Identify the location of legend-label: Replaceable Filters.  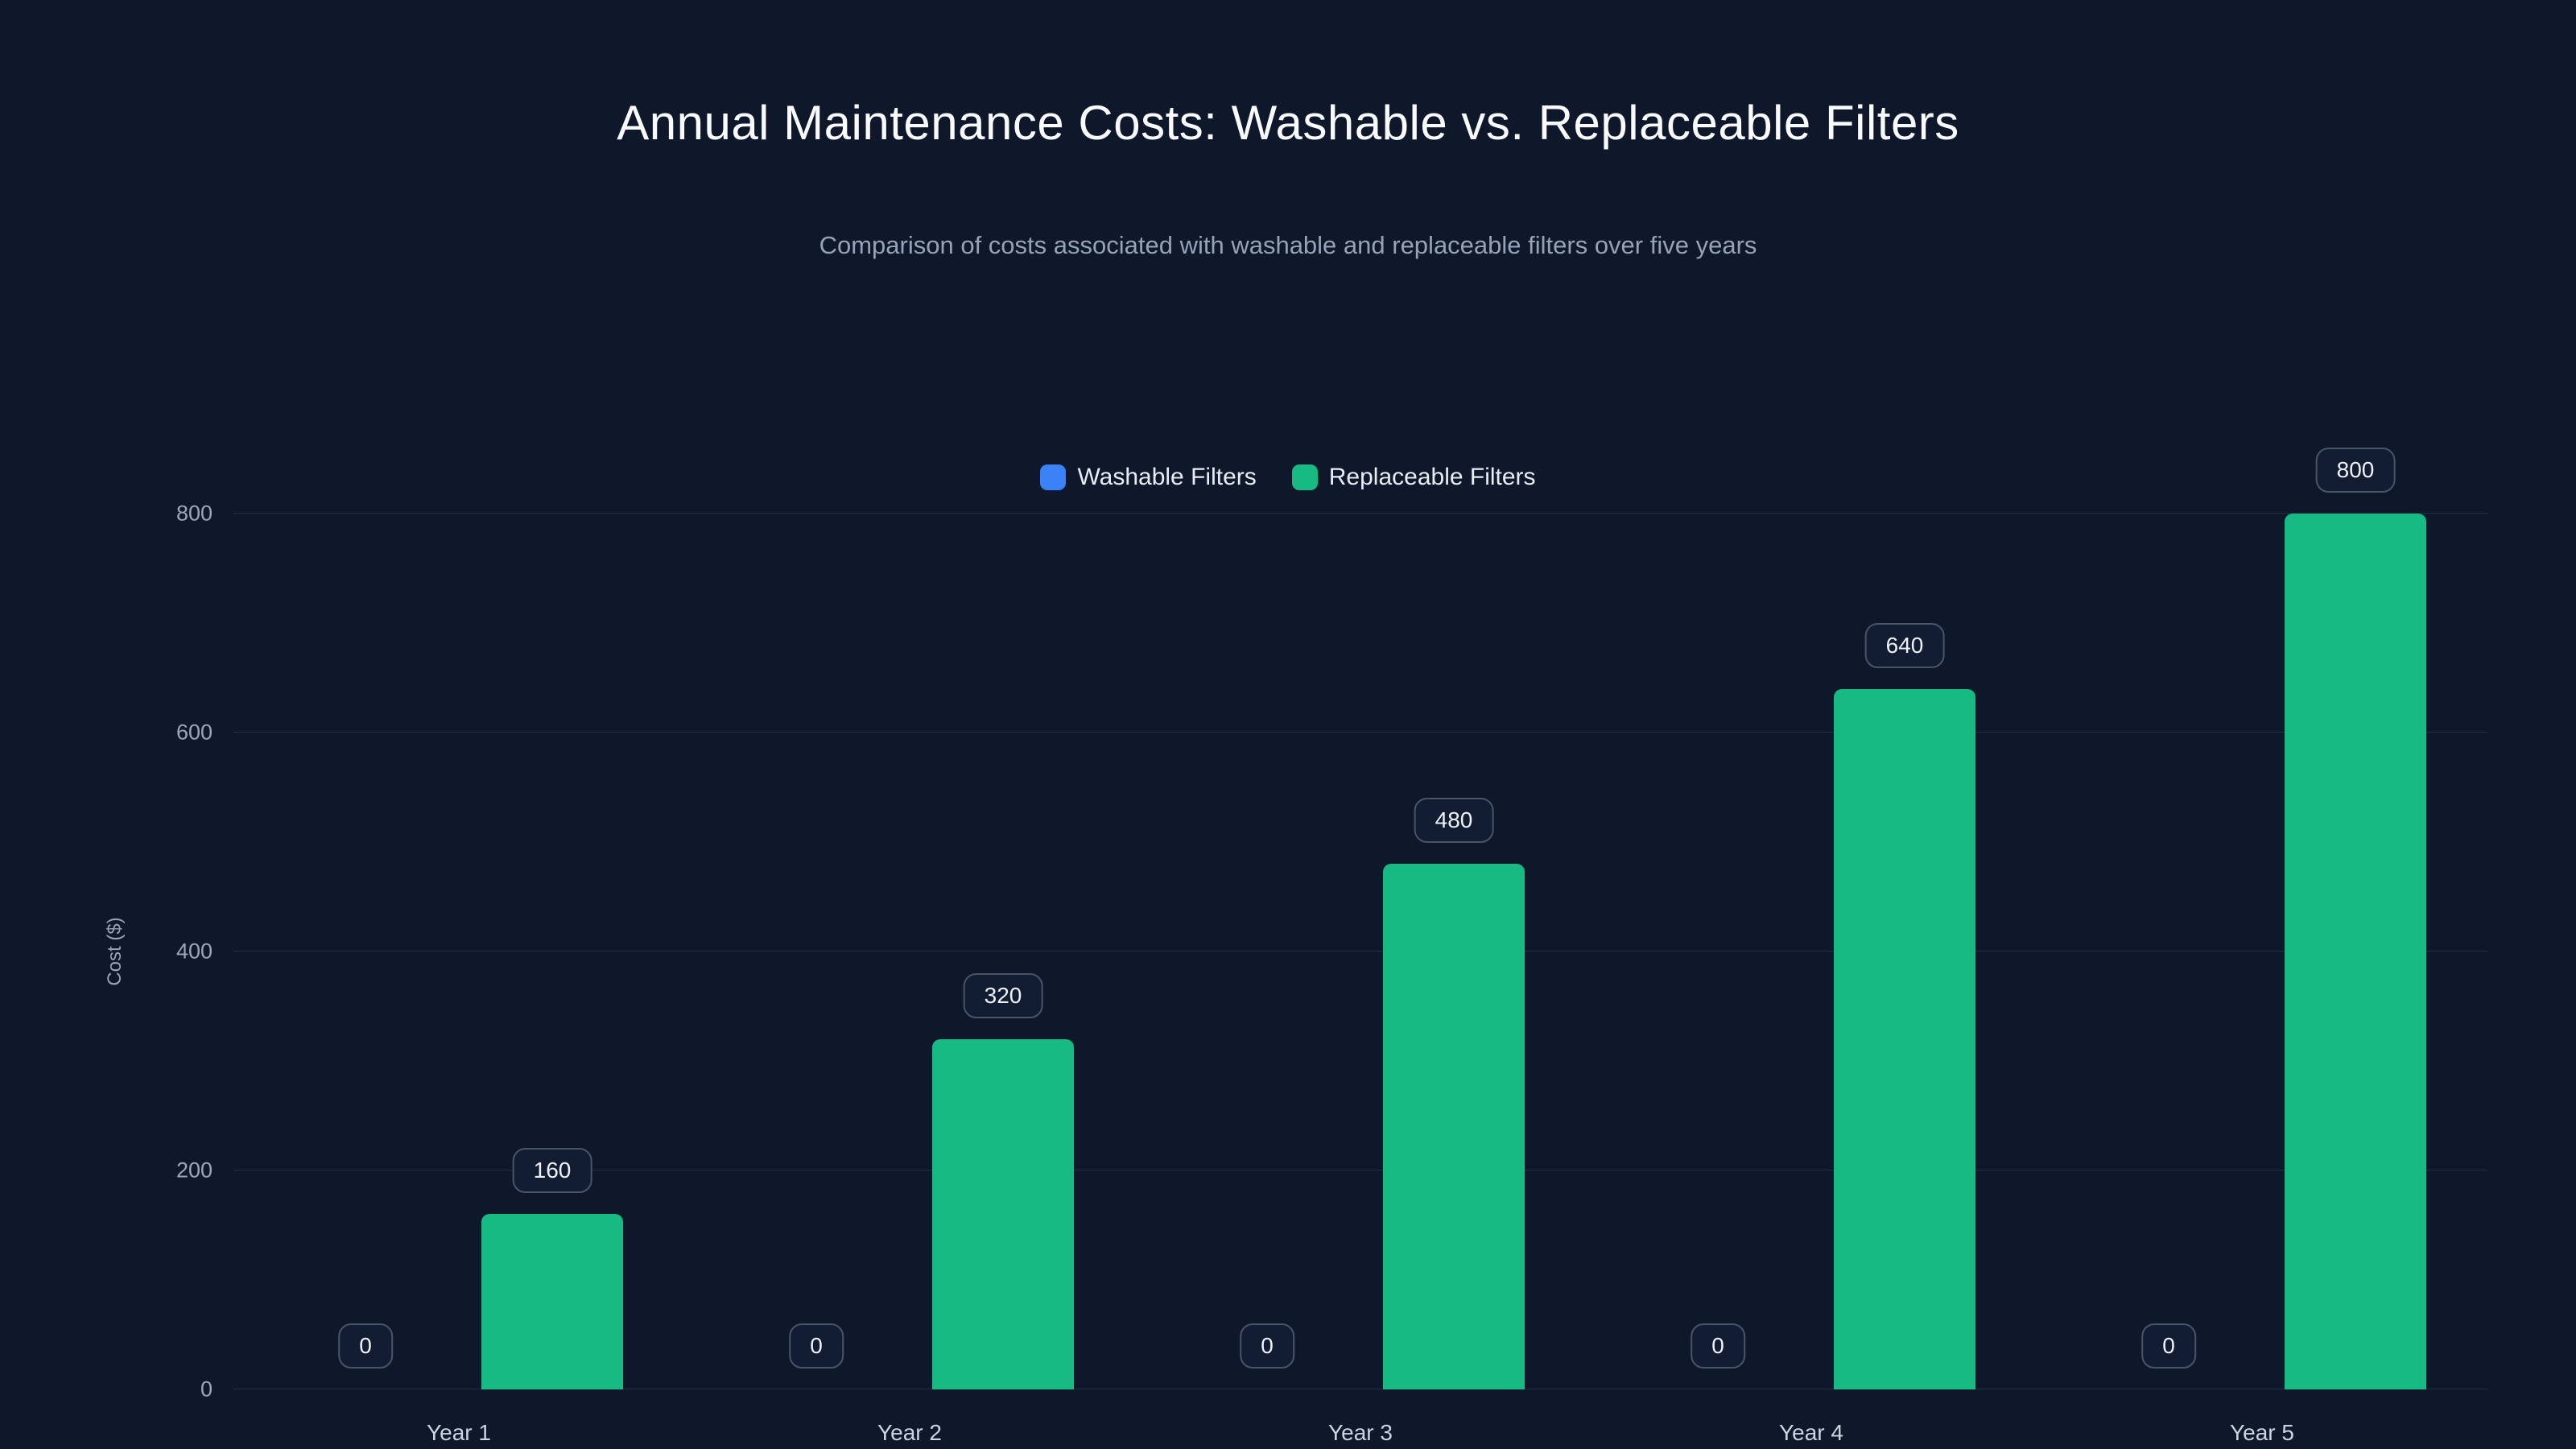
(1432, 477).